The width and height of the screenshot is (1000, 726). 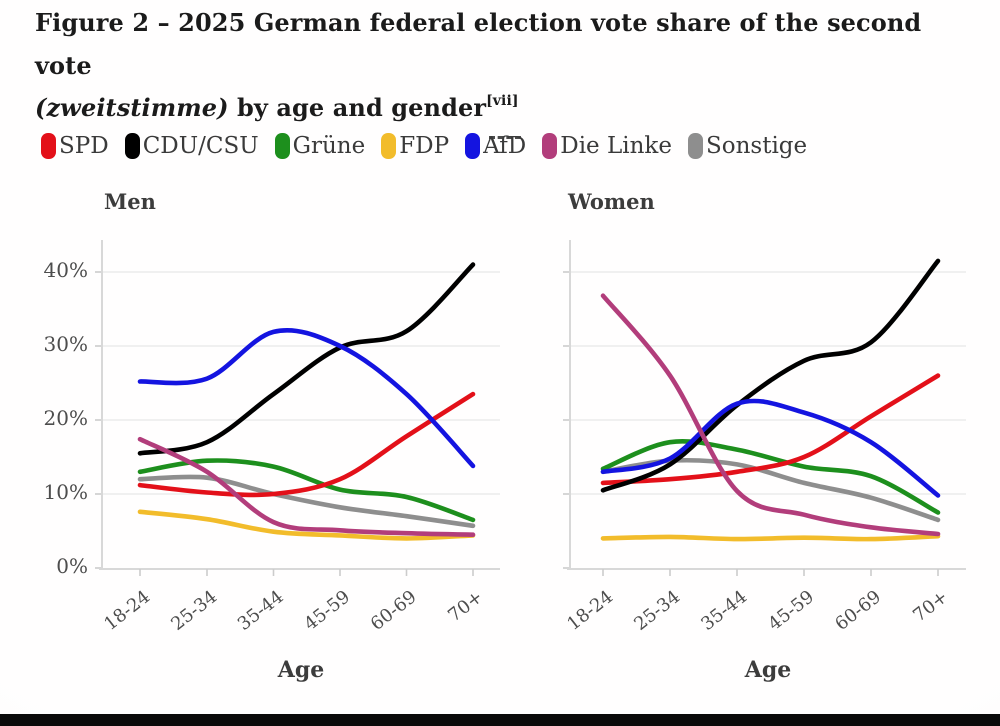 What do you see at coordinates (505, 138) in the screenshot?
I see `footnote-dashed-underline` at bounding box center [505, 138].